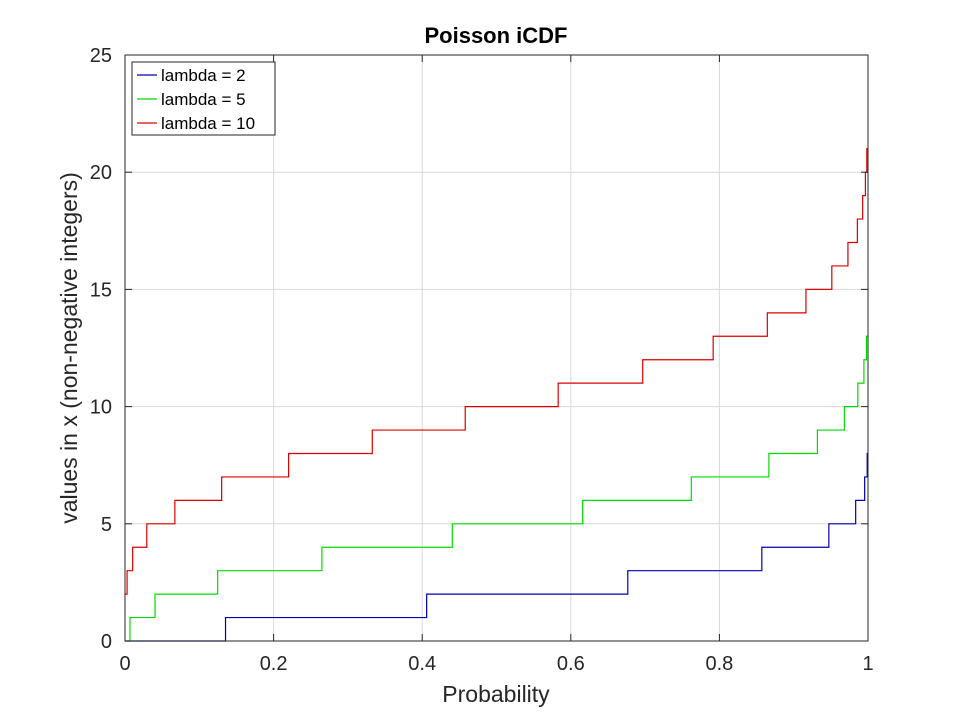 The width and height of the screenshot is (960, 720). I want to click on chart-title: Poisson iCDF, so click(495, 35).